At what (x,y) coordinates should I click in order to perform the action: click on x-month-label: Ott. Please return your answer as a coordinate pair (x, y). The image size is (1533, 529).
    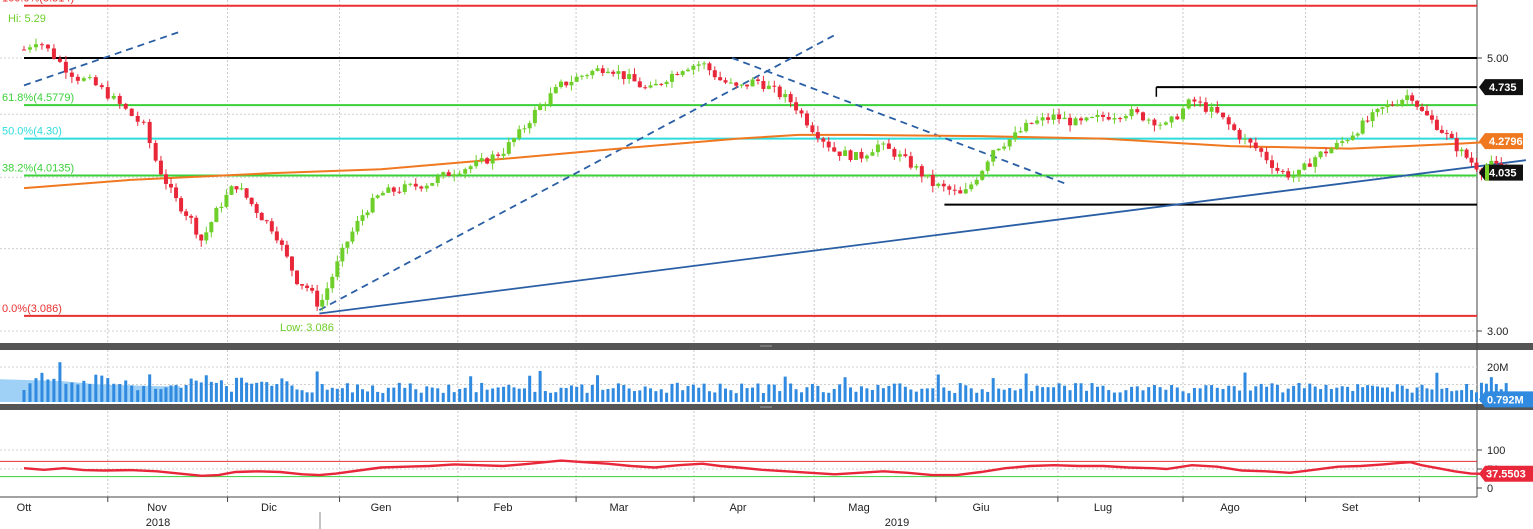
    Looking at the image, I should click on (24, 508).